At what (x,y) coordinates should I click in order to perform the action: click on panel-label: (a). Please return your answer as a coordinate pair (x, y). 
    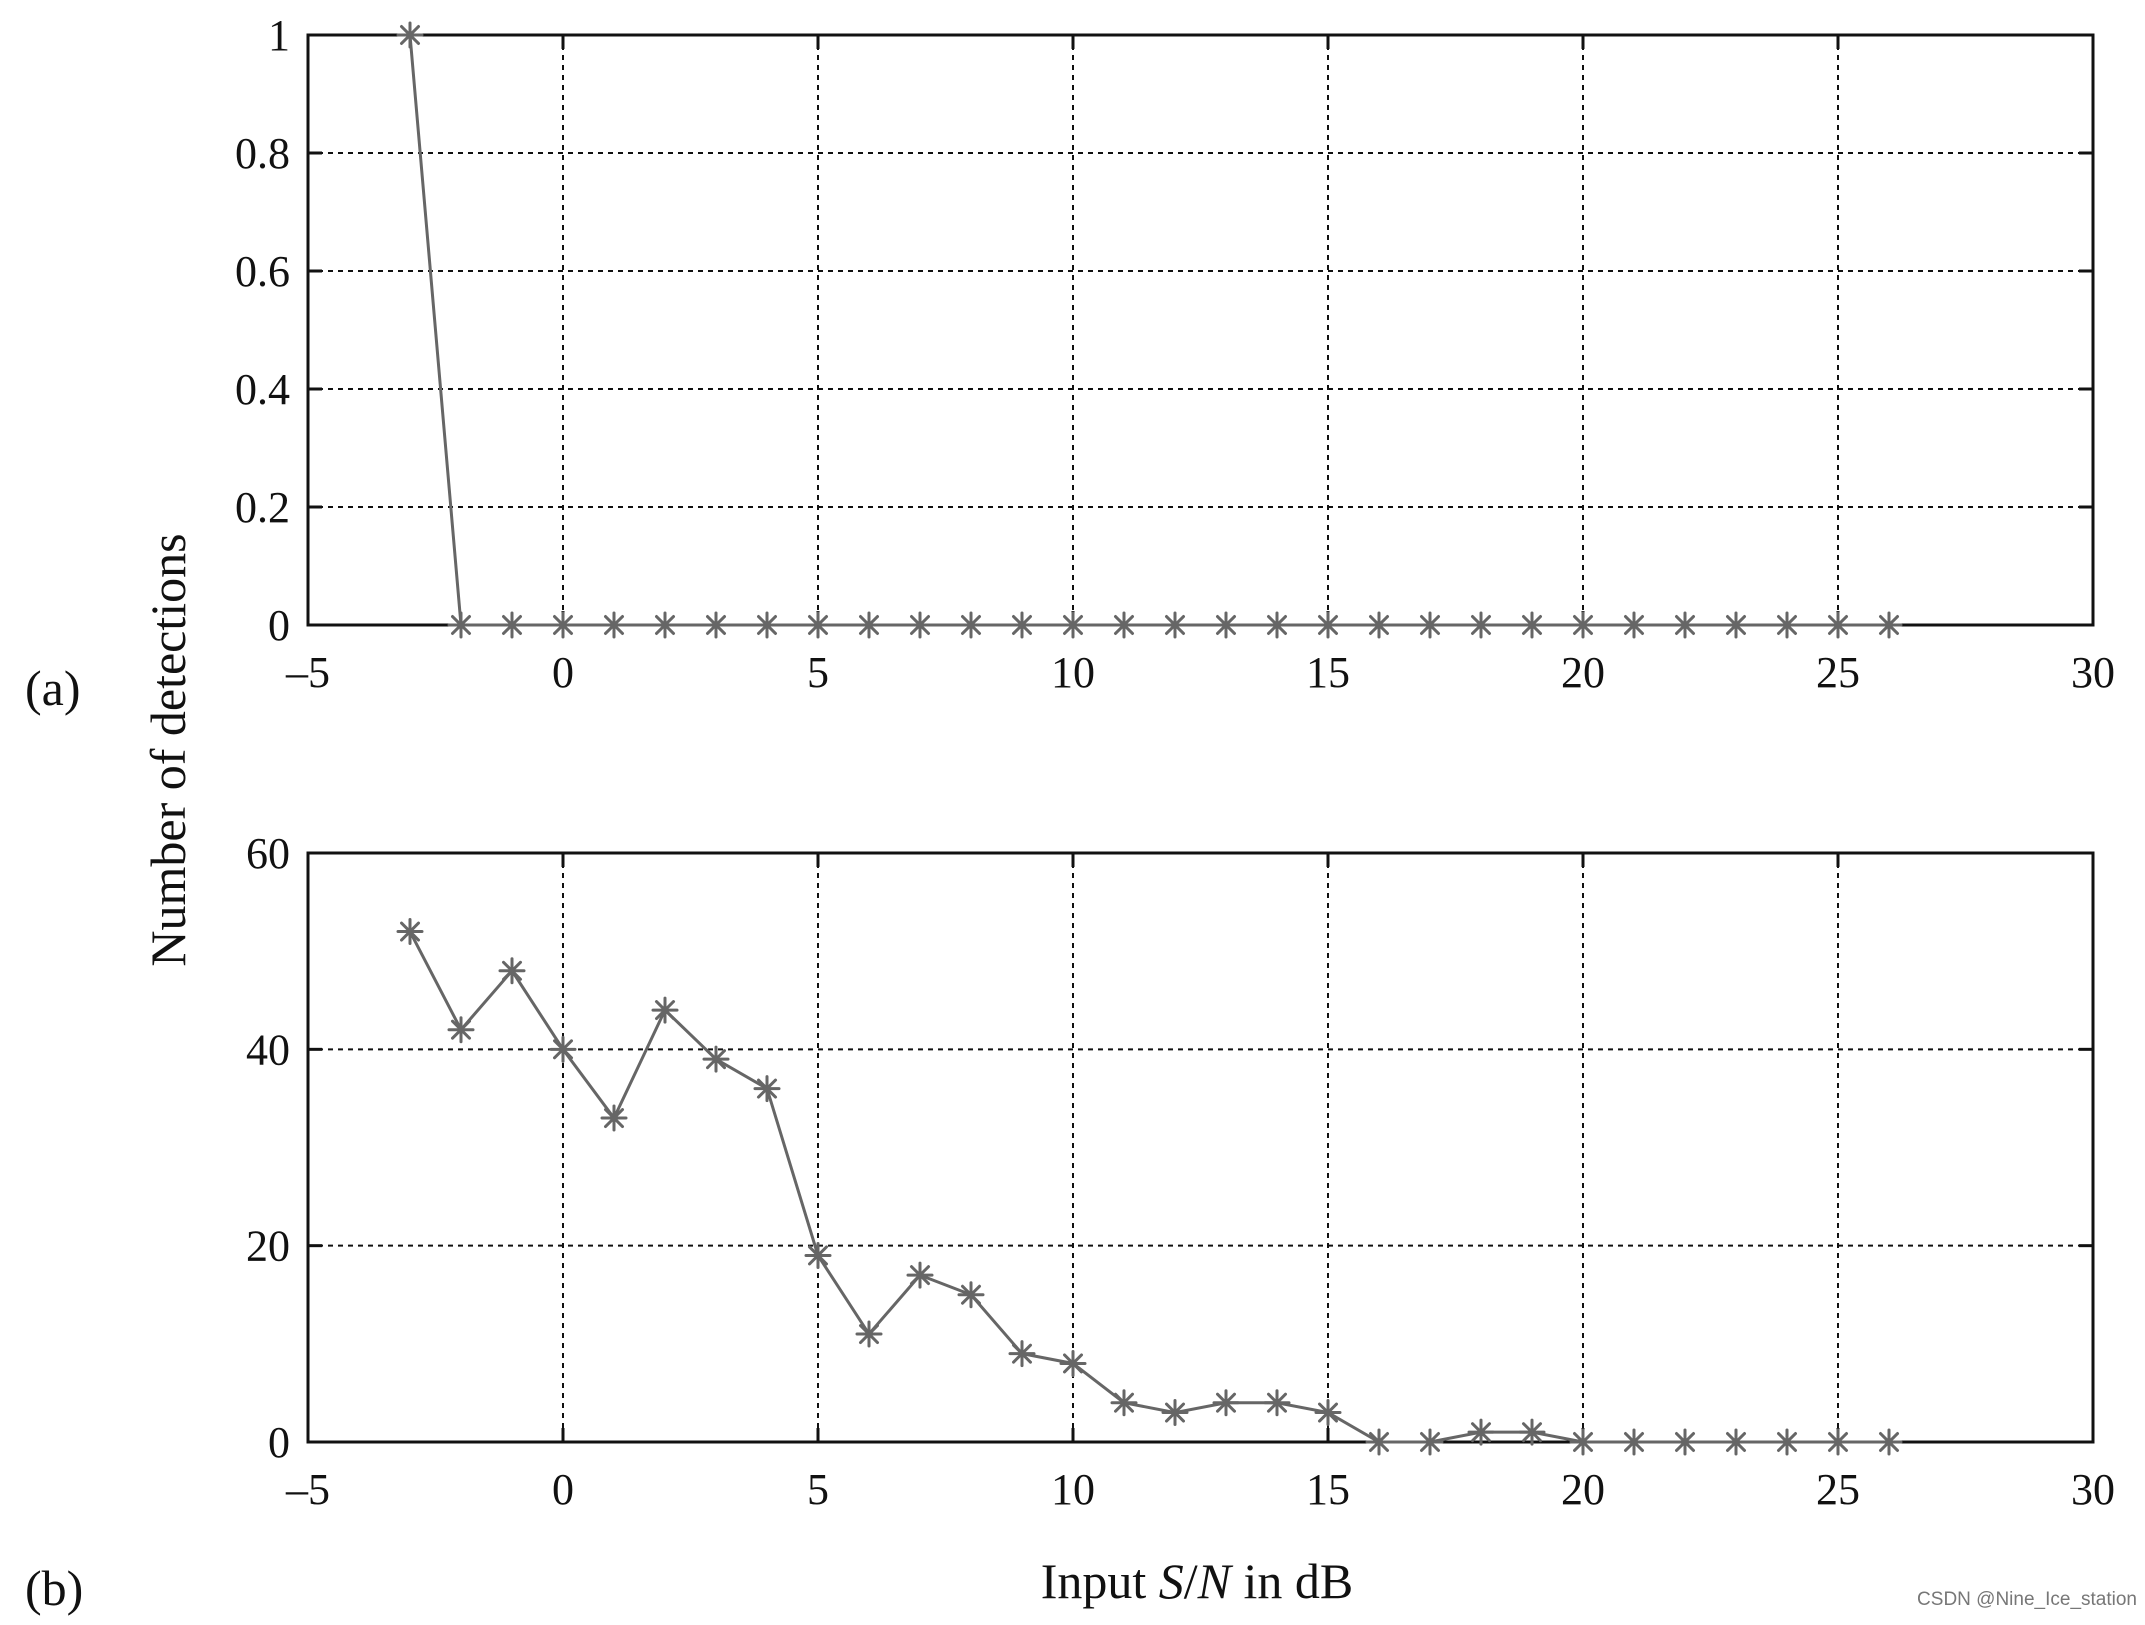
    Looking at the image, I should click on (53, 688).